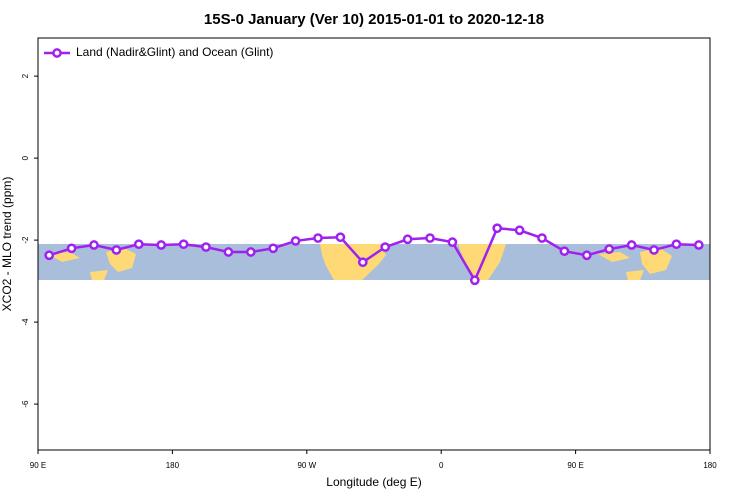 This screenshot has height=500, width=750. Describe the element at coordinates (306, 465) in the screenshot. I see `x-tick-label: 90 W` at that location.